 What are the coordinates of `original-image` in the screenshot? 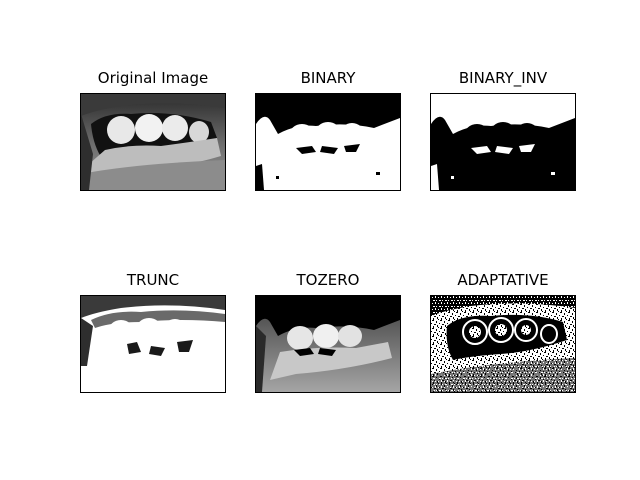 It's located at (153, 142).